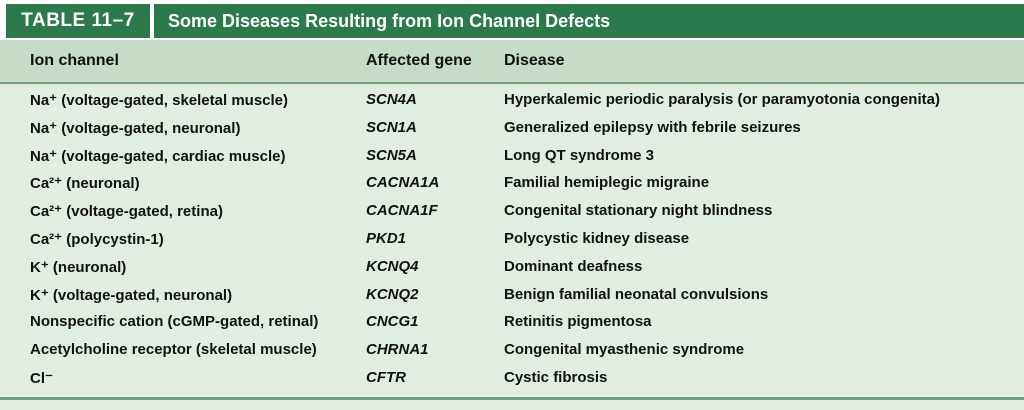  Describe the element at coordinates (97, 239) in the screenshot. I see `cell-ion-channel: Ca²⁺ (polycystin-1)` at that location.